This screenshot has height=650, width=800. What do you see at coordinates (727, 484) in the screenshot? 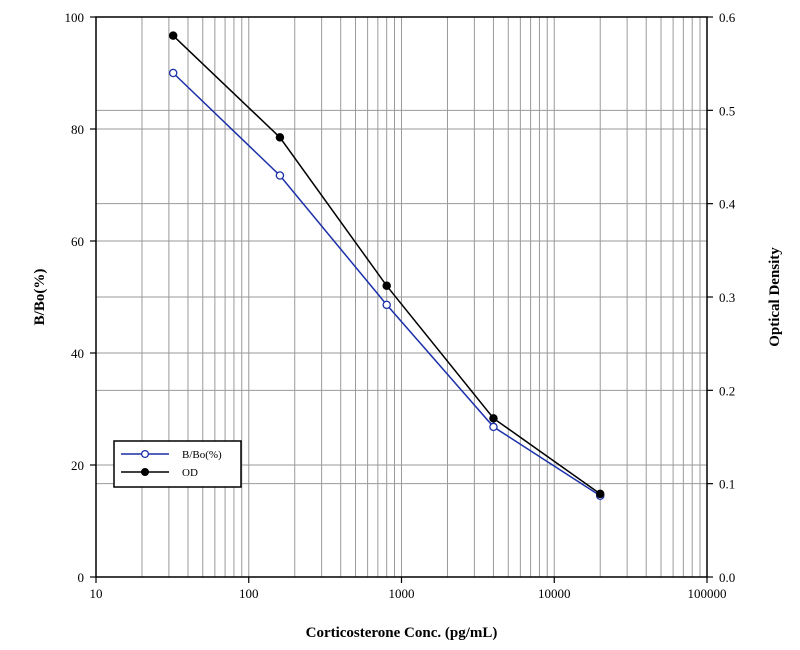
I see `y2-tick-label: 0.1` at bounding box center [727, 484].